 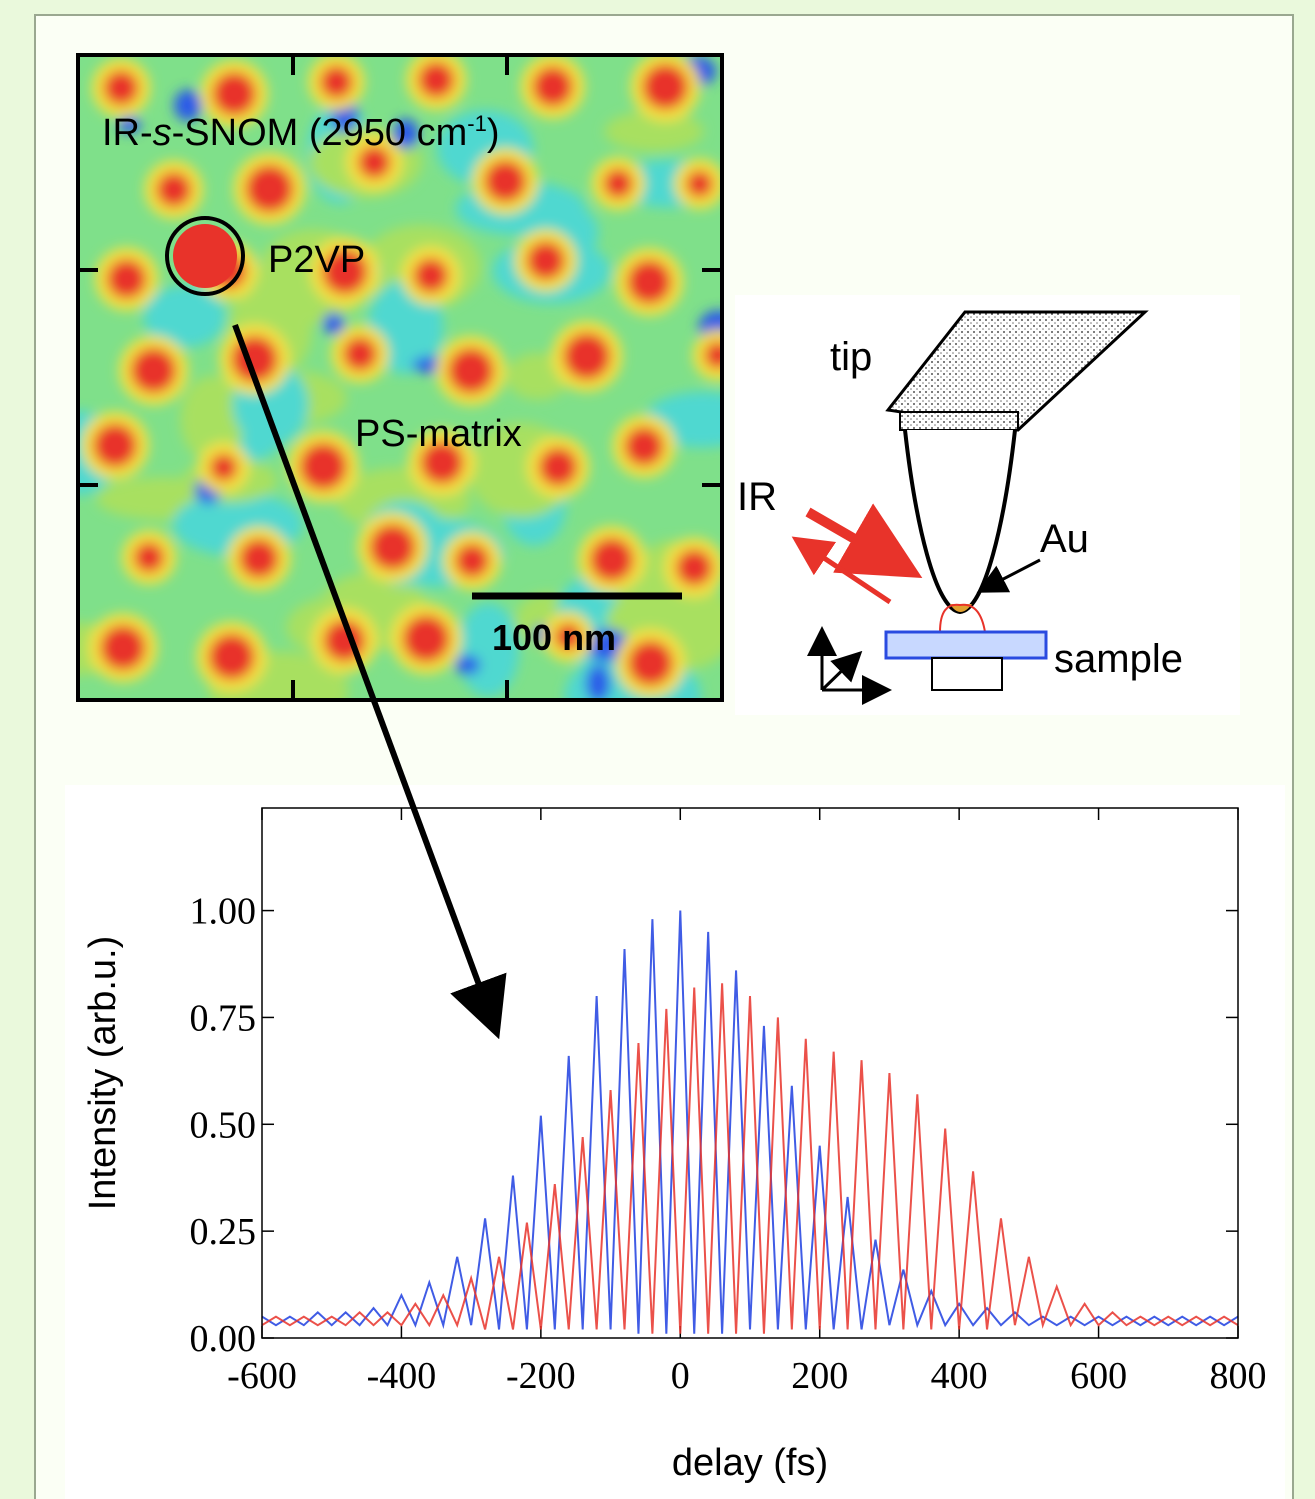 I want to click on x-tick-label: -200, so click(x=541, y=1376).